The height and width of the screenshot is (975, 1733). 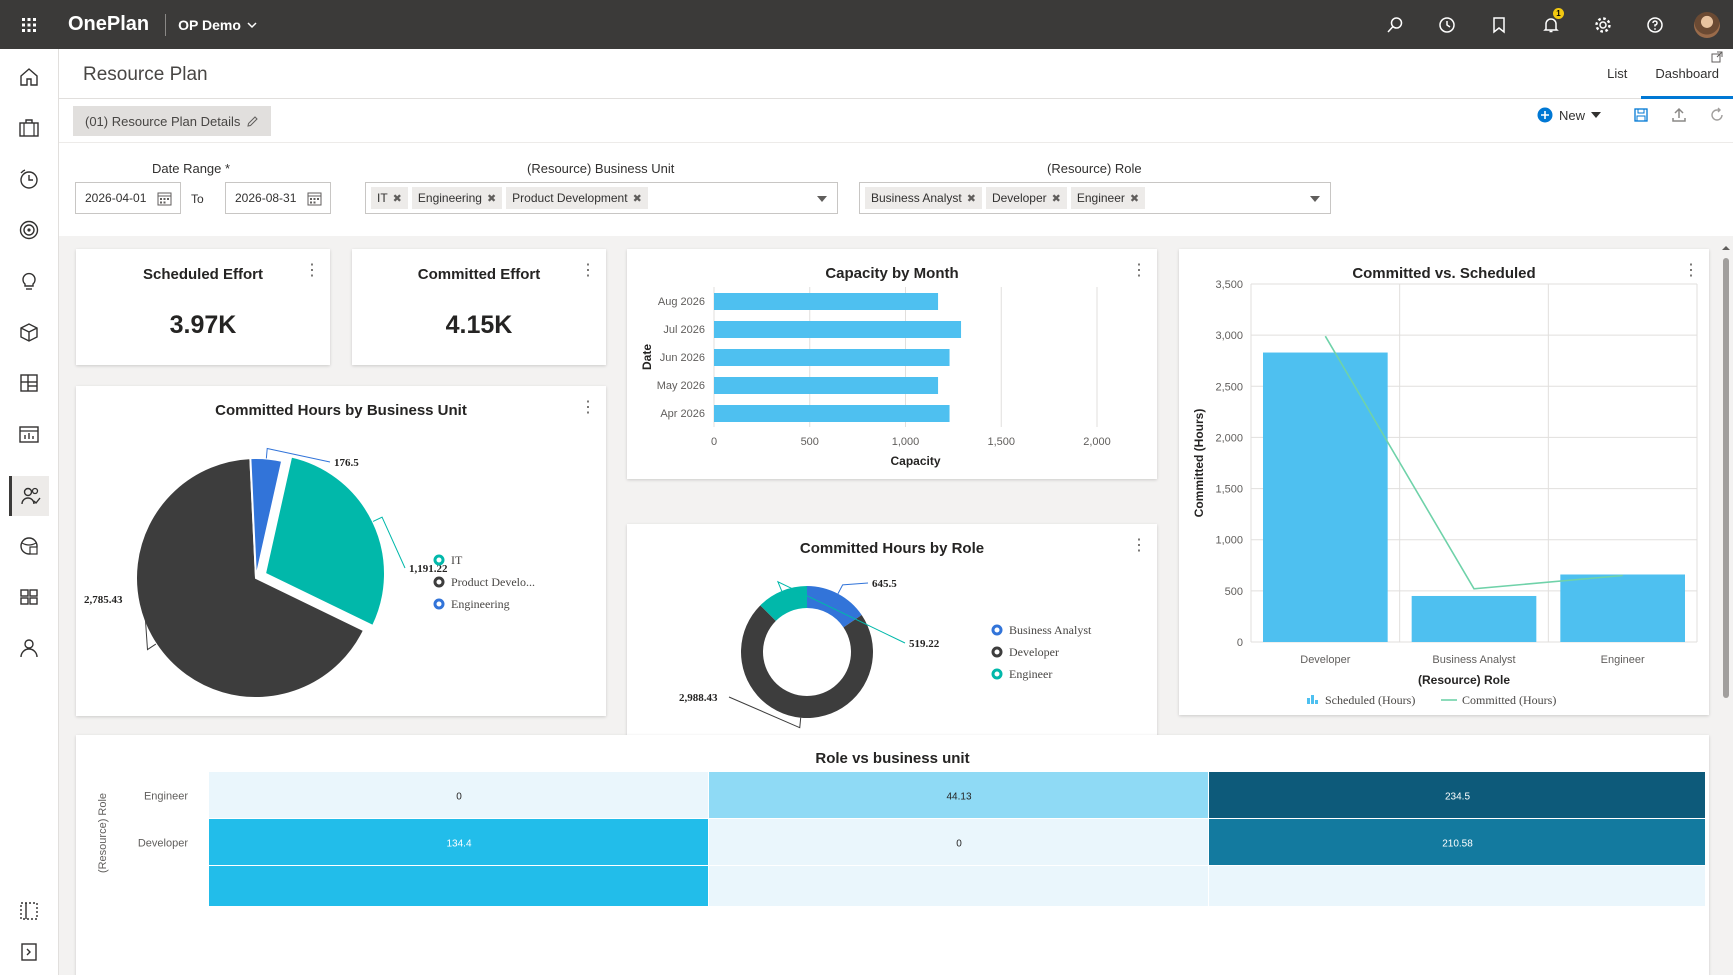 I want to click on help-icon, so click(x=1655, y=24).